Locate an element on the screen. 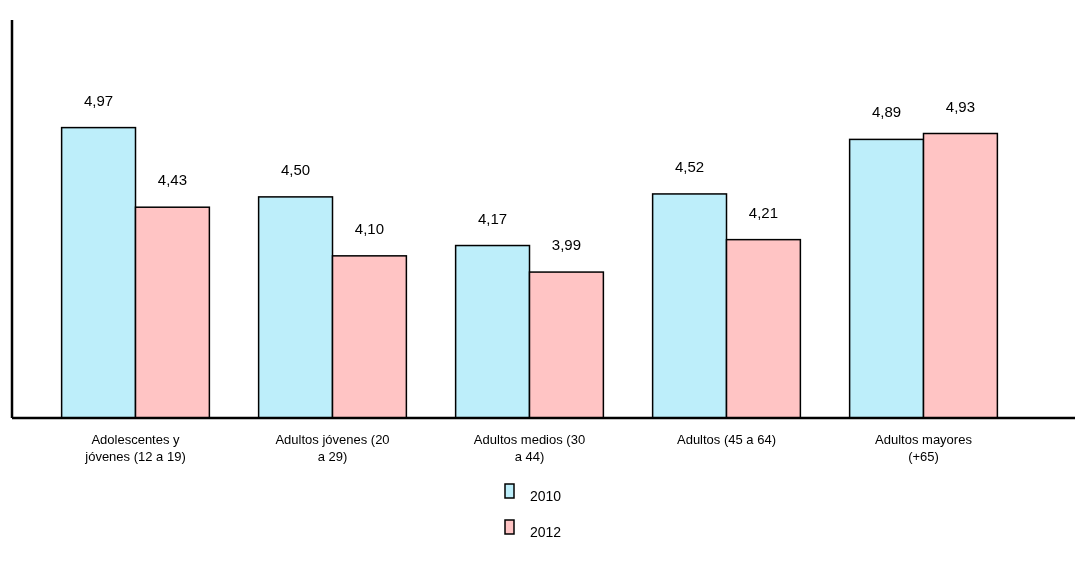 This screenshot has width=1082, height=572. data-label: 4,52 is located at coordinates (689, 166).